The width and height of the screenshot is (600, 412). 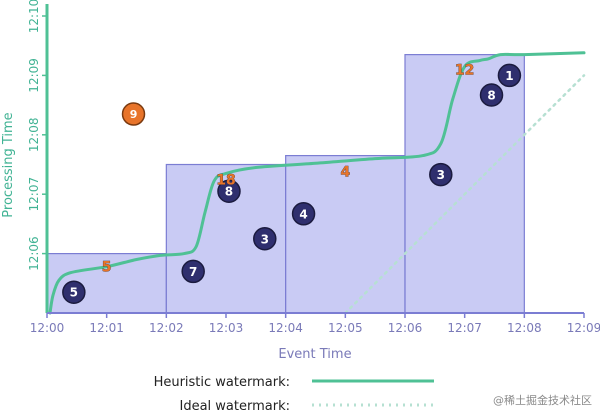 I want to click on y-tick-label: 12:08, so click(x=34, y=135).